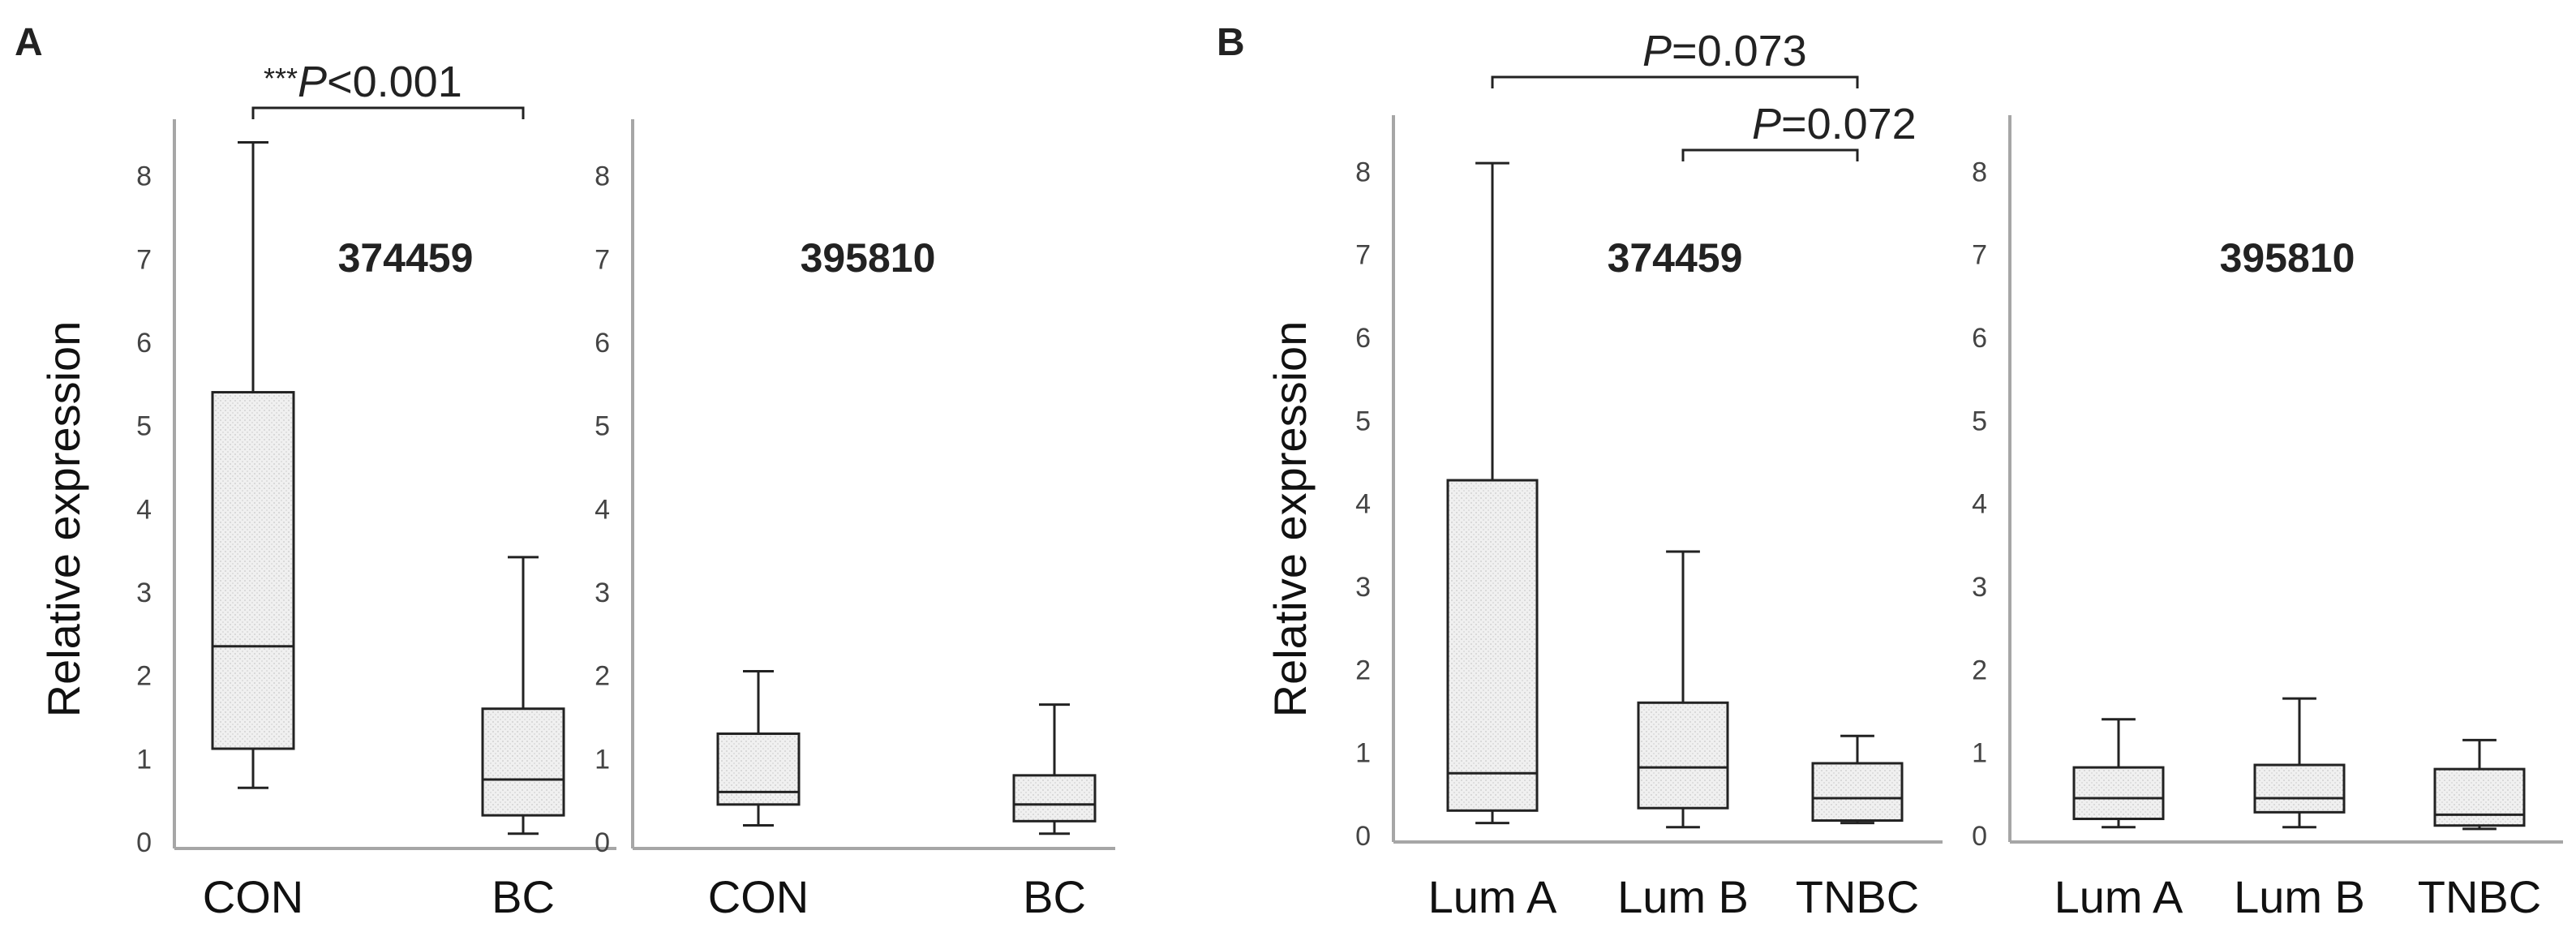  I want to click on p-value-label: P=0.073, so click(1725, 51).